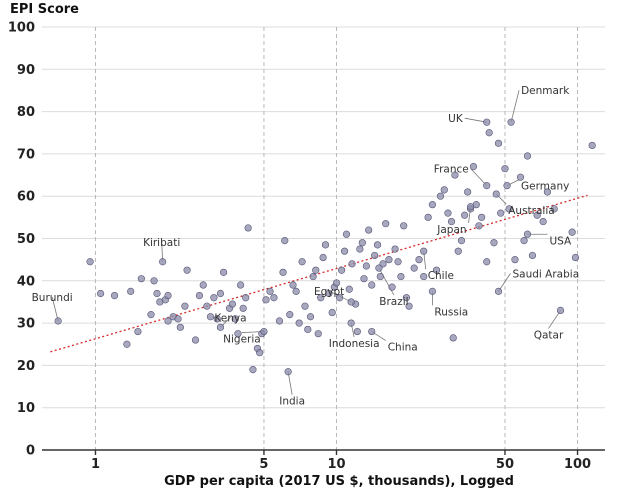  I want to click on y-tick-label: 100, so click(21, 28).